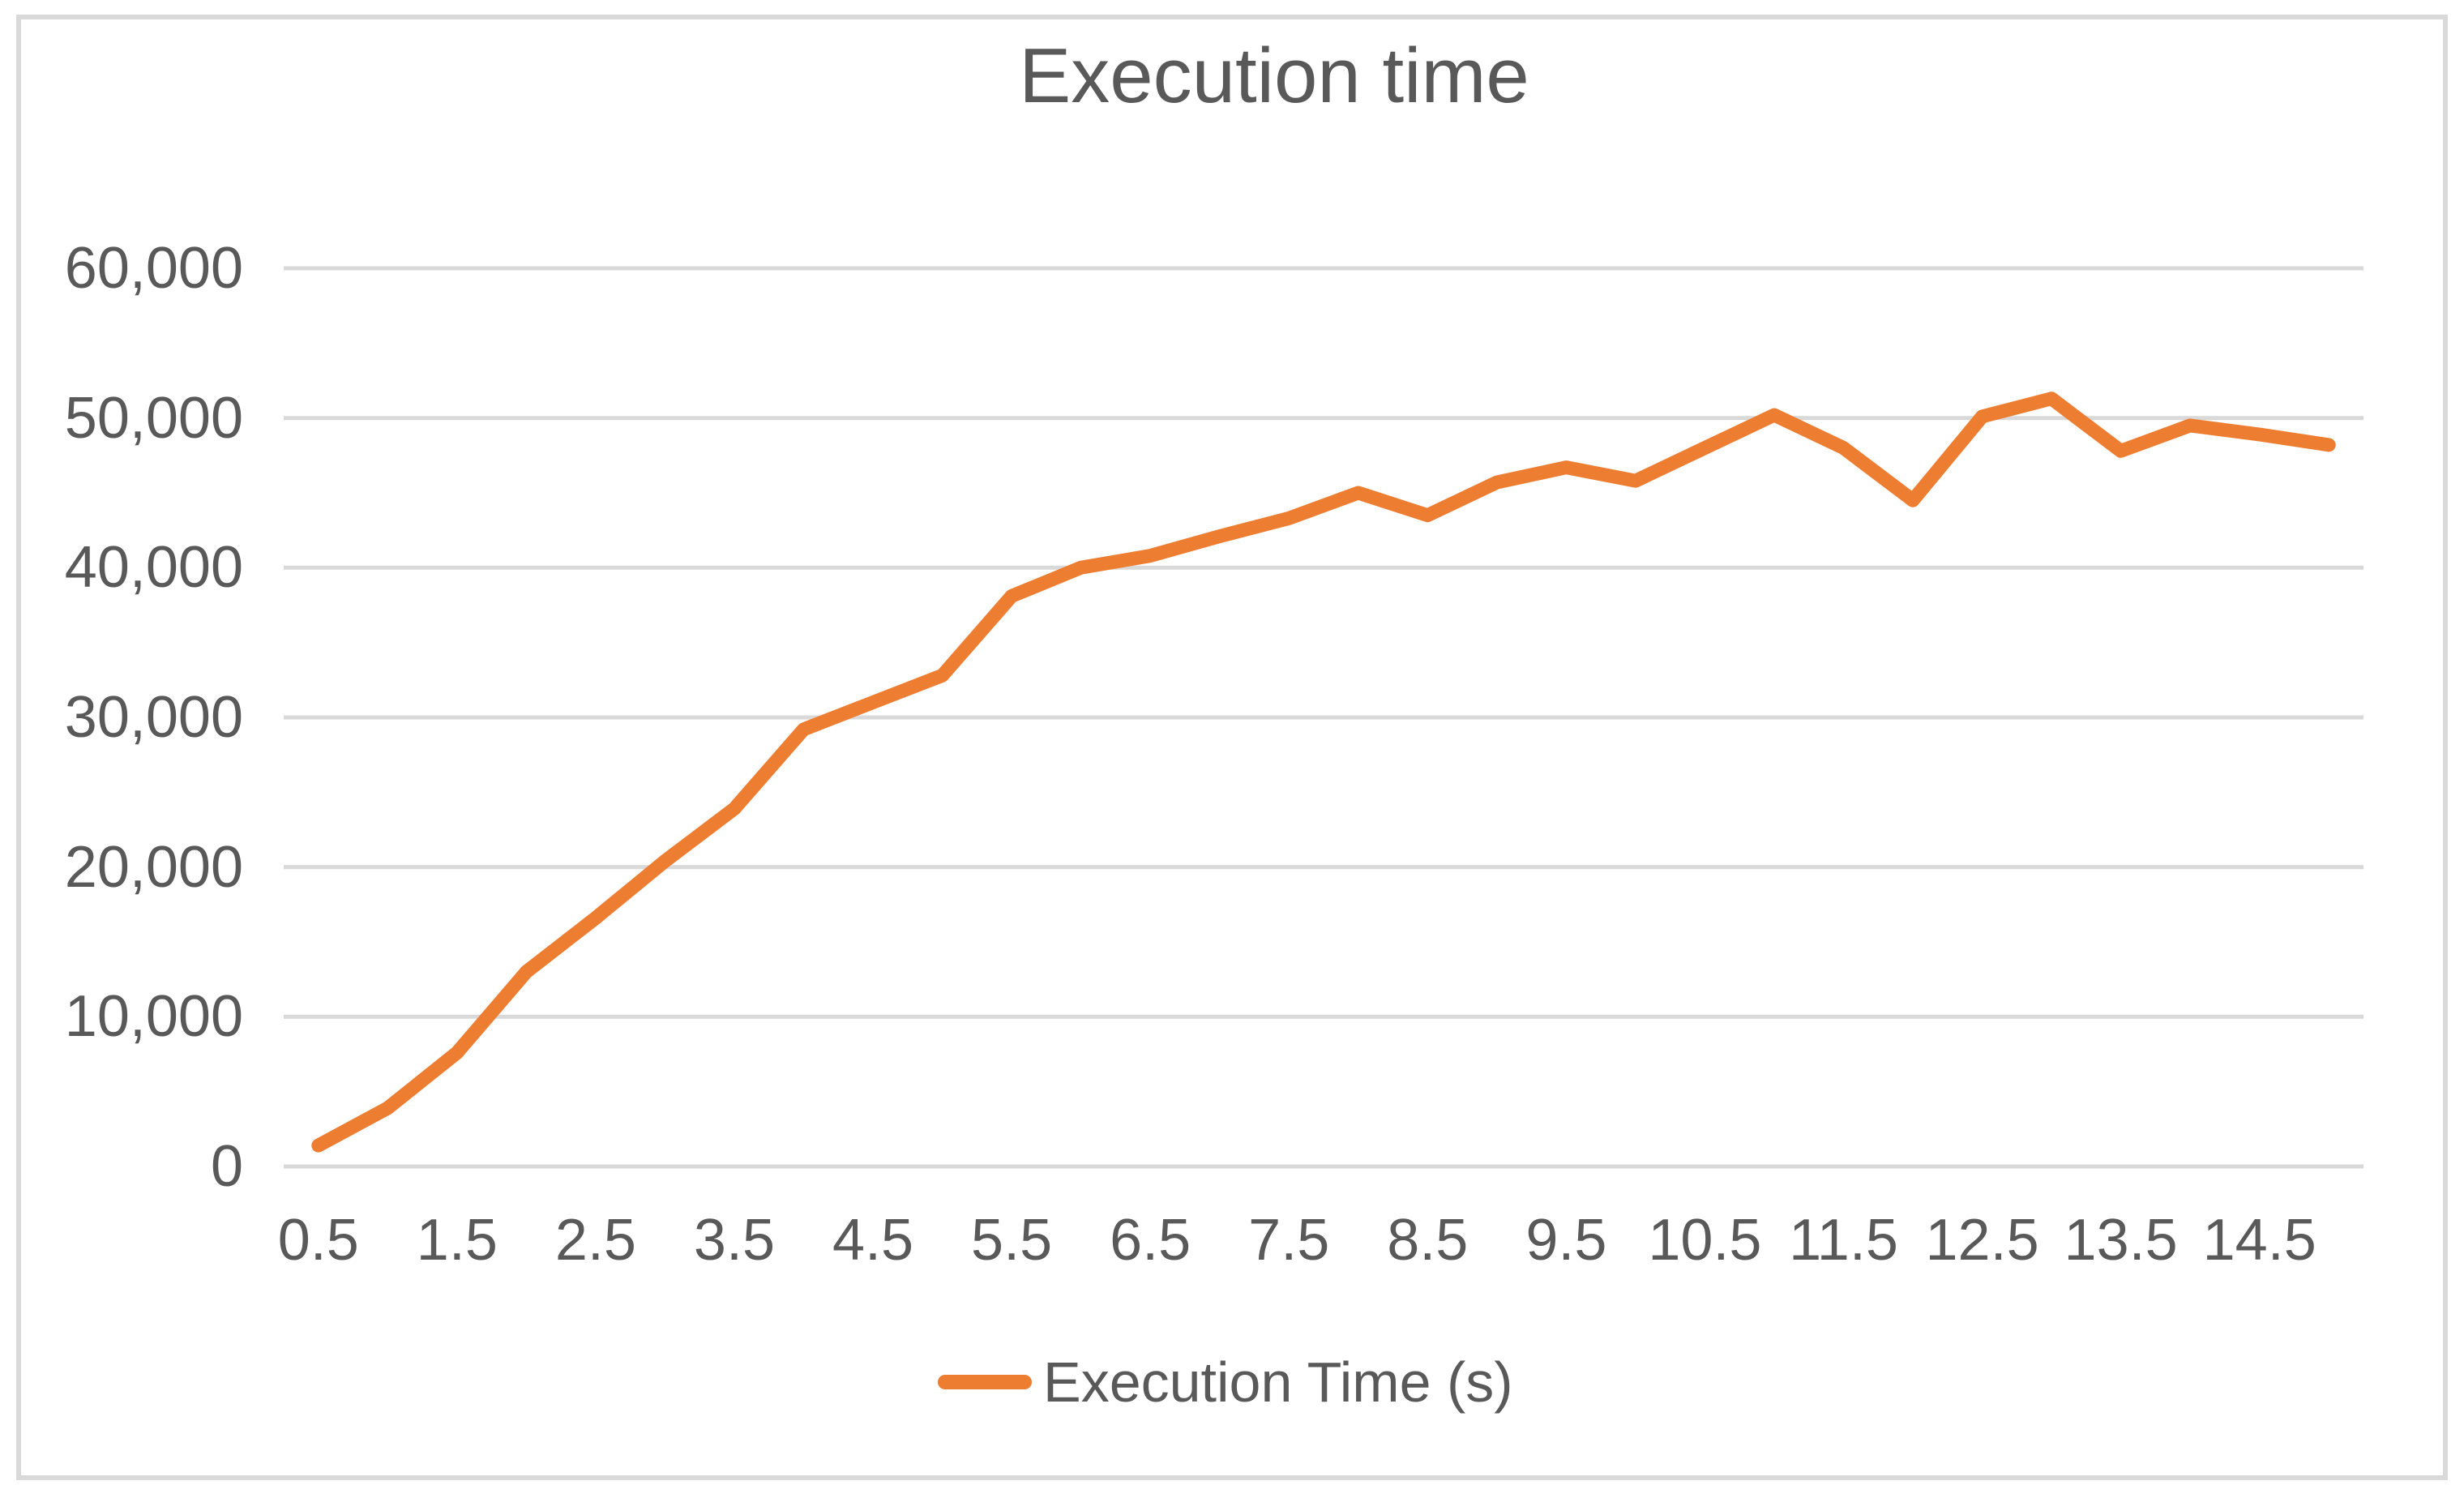 The width and height of the screenshot is (2464, 1498). What do you see at coordinates (734, 1240) in the screenshot?
I see `x-tick-label-3.5: 3.5` at bounding box center [734, 1240].